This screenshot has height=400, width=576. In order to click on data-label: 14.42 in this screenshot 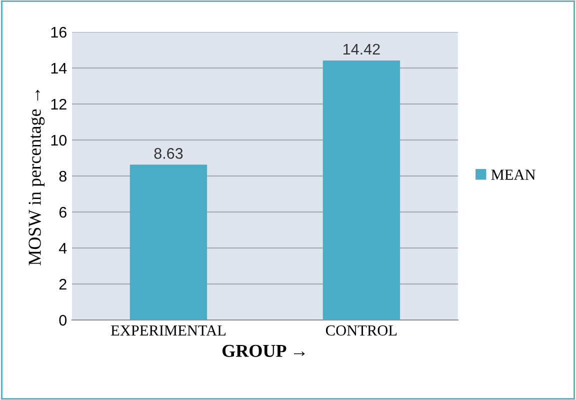, I will do `click(361, 49)`.